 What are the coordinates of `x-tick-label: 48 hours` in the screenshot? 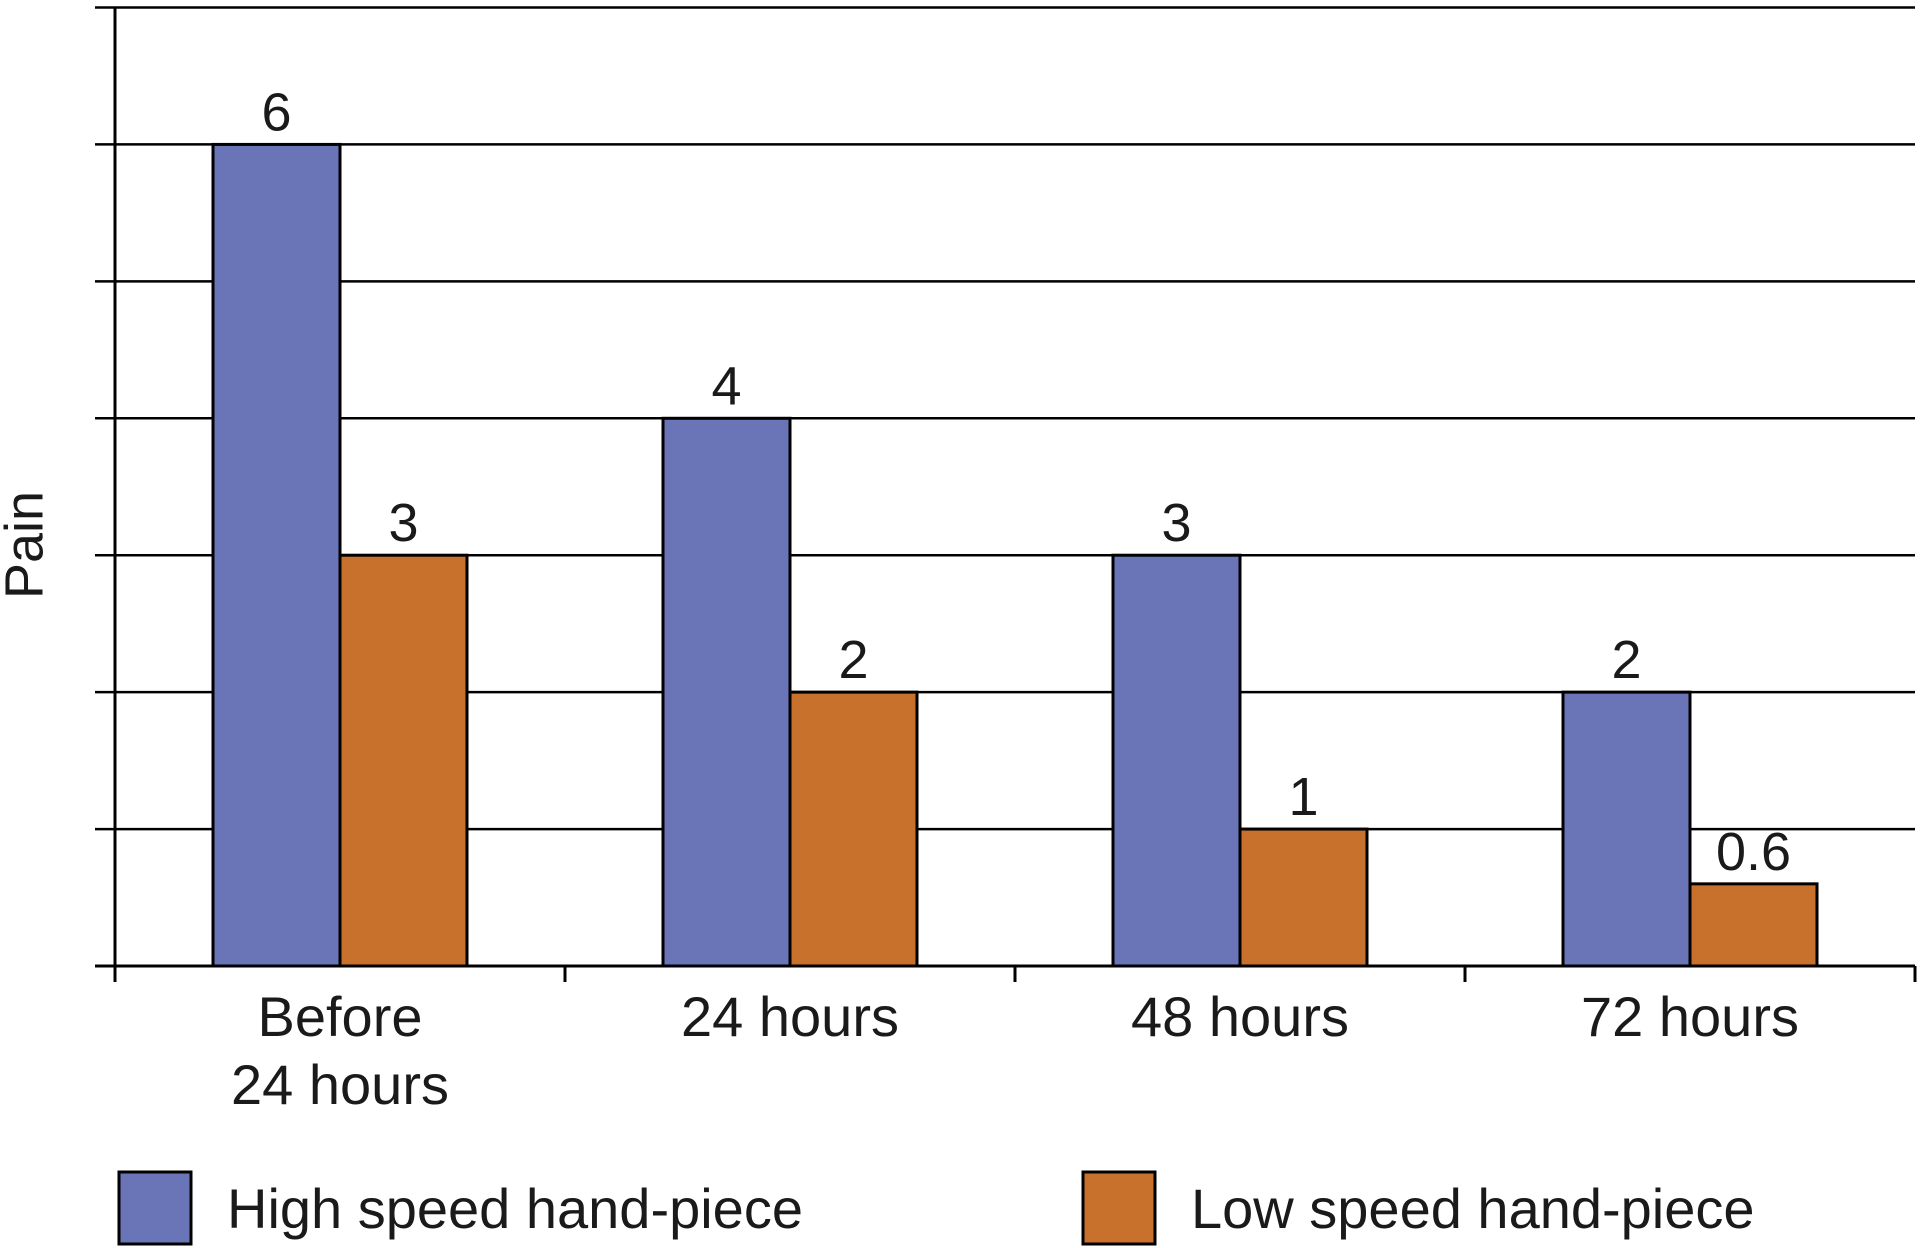 It's located at (1240, 1016).